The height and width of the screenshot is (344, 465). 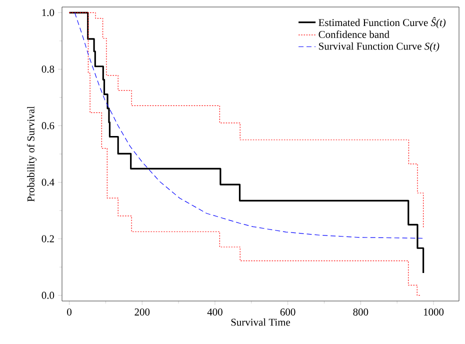 What do you see at coordinates (354, 34) in the screenshot?
I see `legend-label: Confidence band` at bounding box center [354, 34].